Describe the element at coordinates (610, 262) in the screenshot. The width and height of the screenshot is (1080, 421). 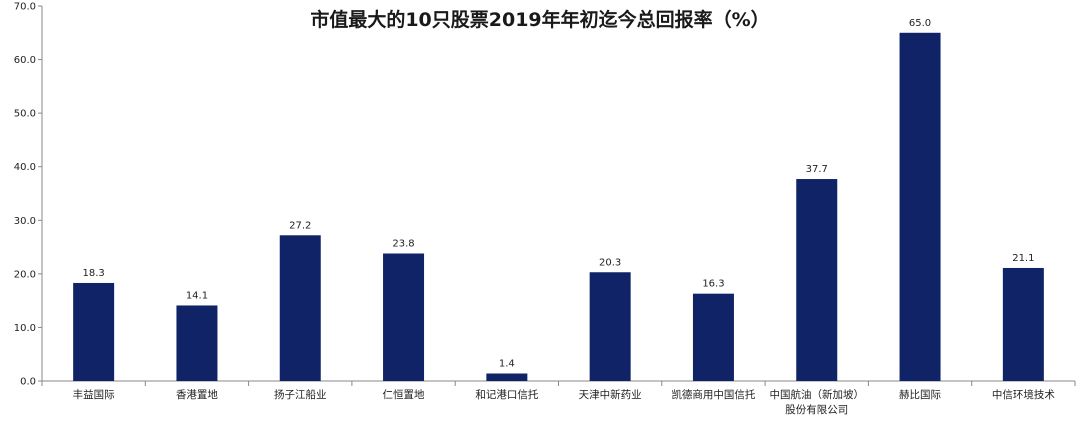
I see `data-label: 20.3` at that location.